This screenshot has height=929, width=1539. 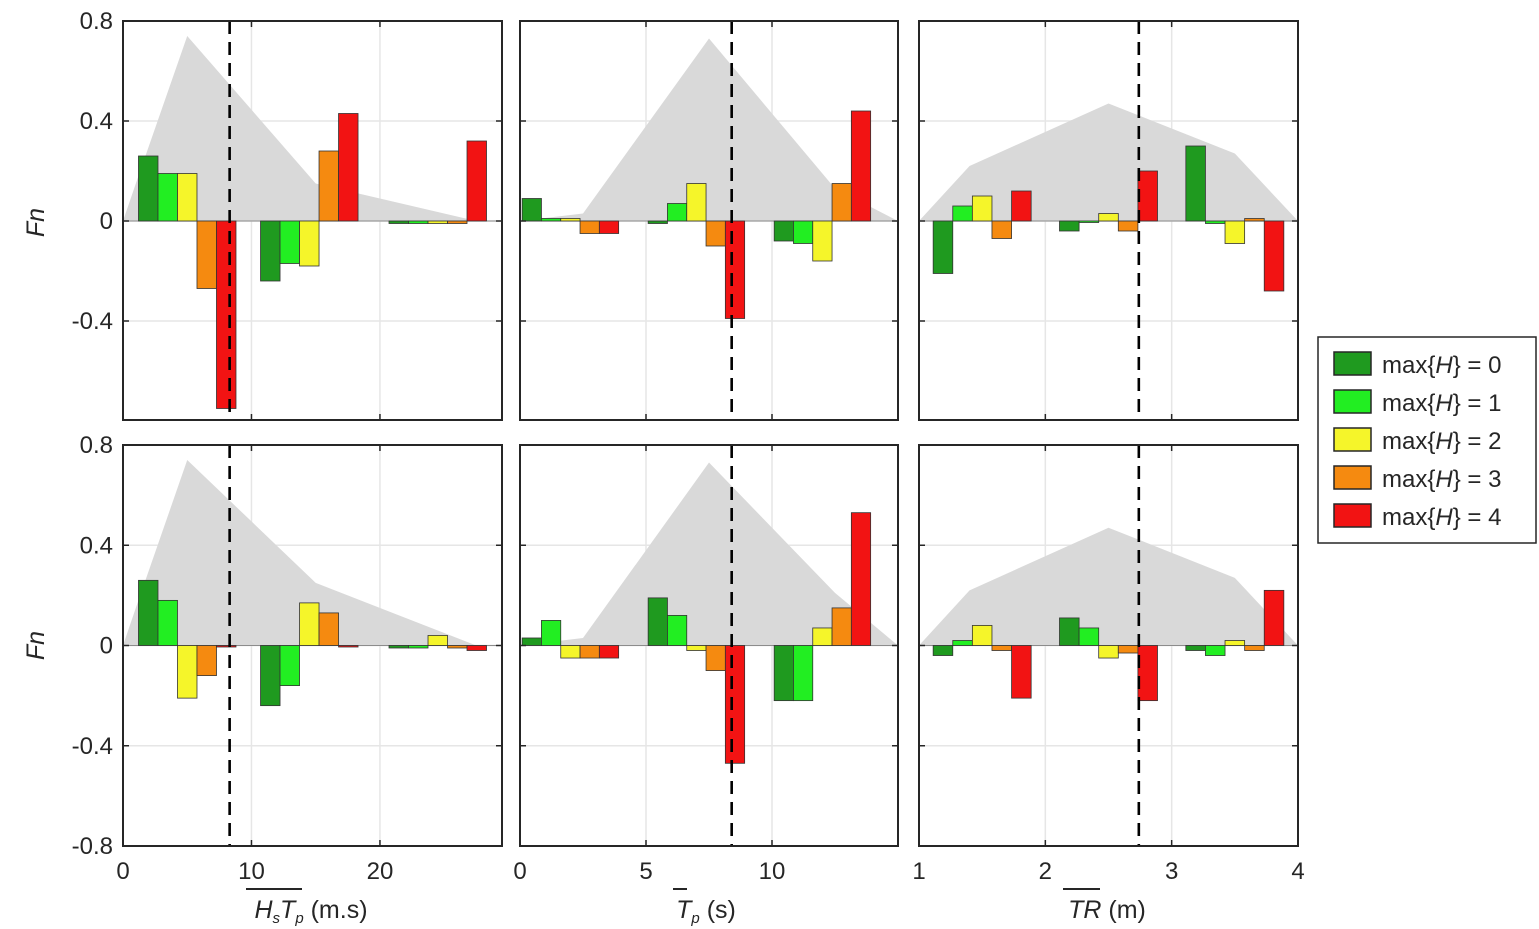 What do you see at coordinates (1107, 910) in the screenshot?
I see `xlabel-tr: TR (m)` at bounding box center [1107, 910].